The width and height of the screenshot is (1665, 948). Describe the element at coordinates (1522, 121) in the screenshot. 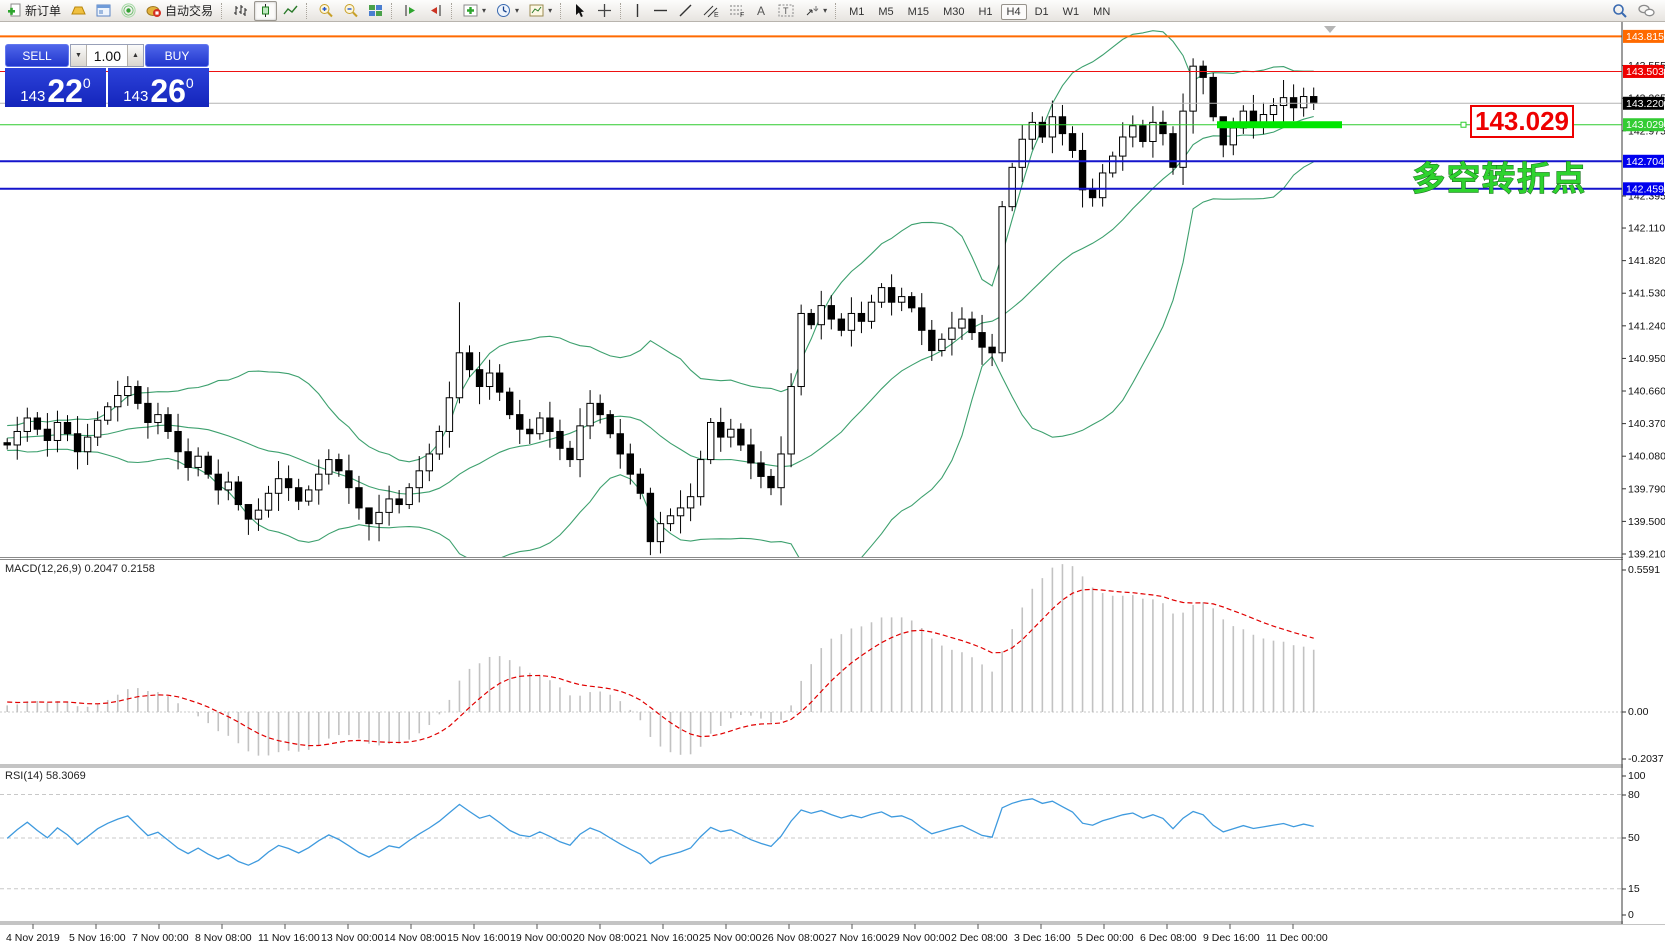

I see `price-callout-box` at that location.